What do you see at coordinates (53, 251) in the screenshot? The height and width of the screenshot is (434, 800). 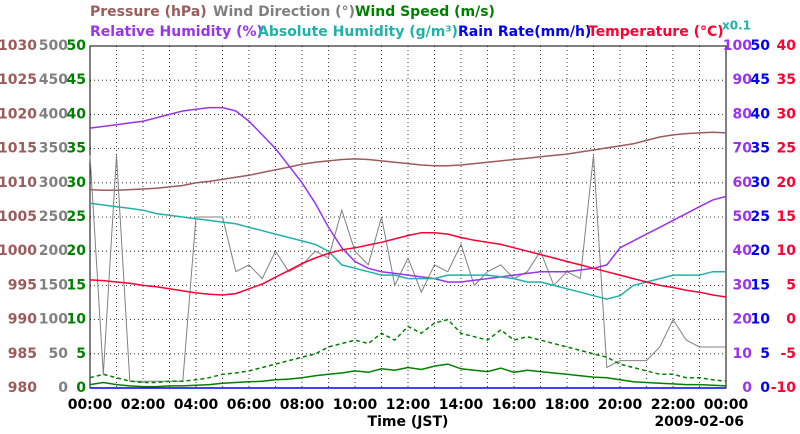 I see `y-tick-label: 200` at bounding box center [53, 251].